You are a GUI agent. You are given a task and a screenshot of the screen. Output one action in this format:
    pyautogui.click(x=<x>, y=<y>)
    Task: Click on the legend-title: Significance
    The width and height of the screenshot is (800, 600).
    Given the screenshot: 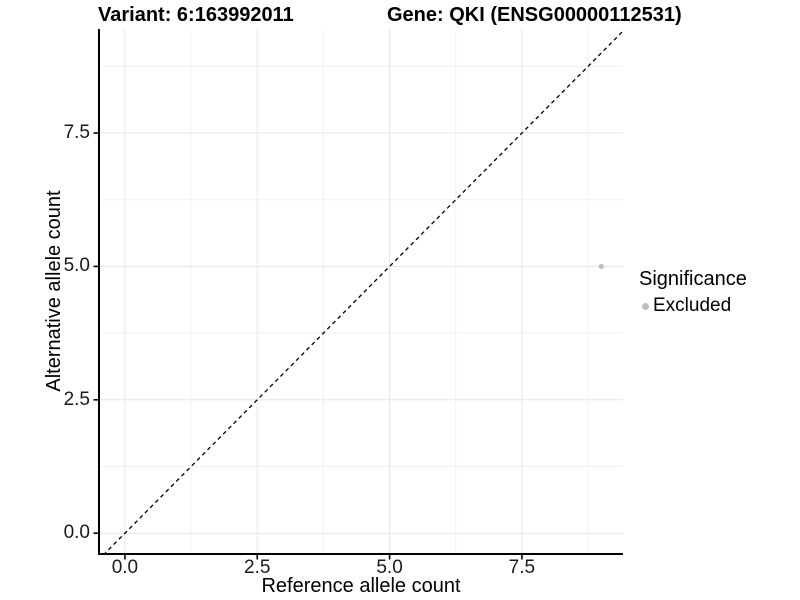 What is the action you would take?
    pyautogui.click(x=693, y=279)
    